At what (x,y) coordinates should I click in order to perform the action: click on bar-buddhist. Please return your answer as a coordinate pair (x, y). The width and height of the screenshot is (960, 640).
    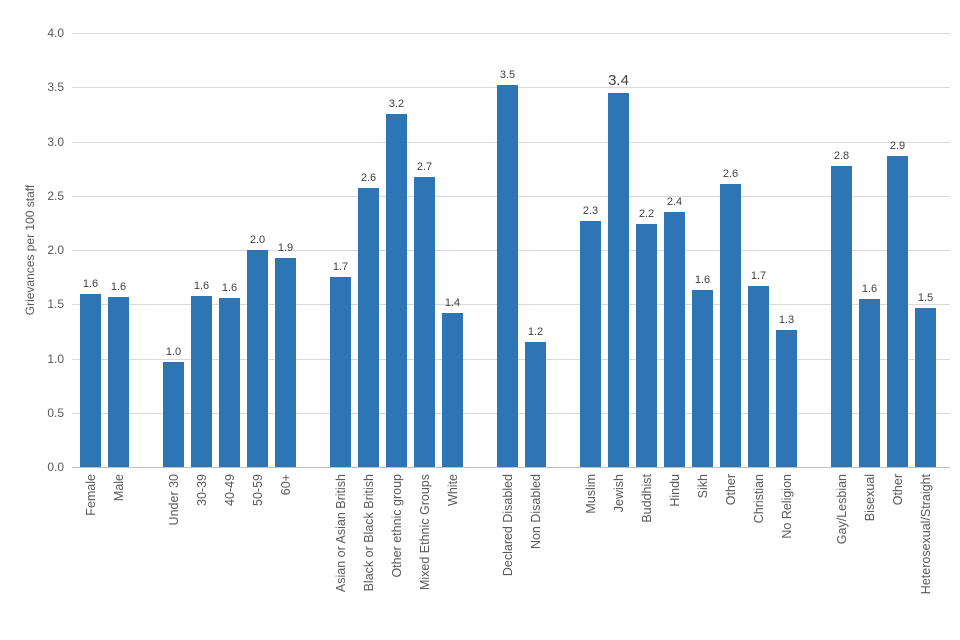
    Looking at the image, I should click on (646, 345).